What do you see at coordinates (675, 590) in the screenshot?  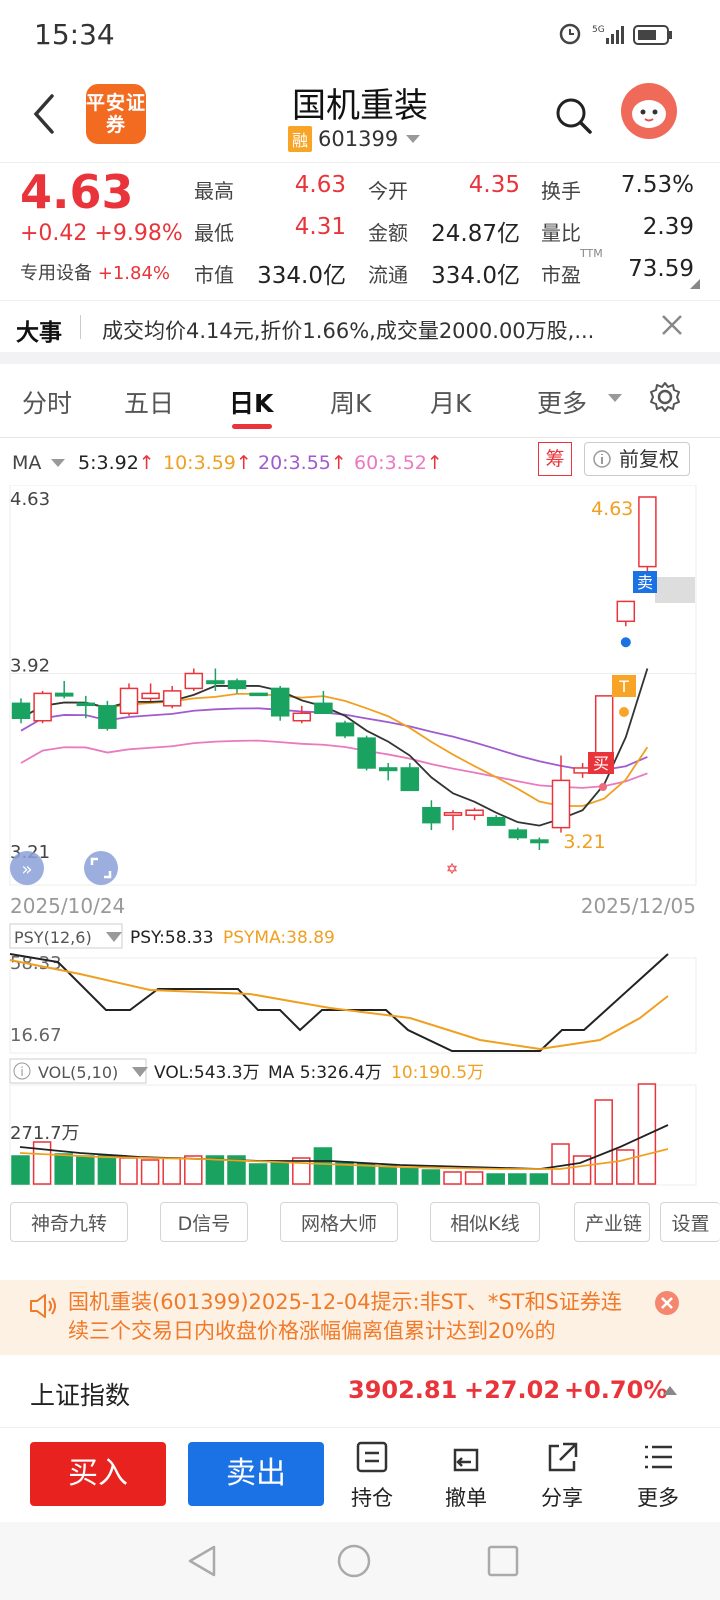 I see `sell-marker-bg` at bounding box center [675, 590].